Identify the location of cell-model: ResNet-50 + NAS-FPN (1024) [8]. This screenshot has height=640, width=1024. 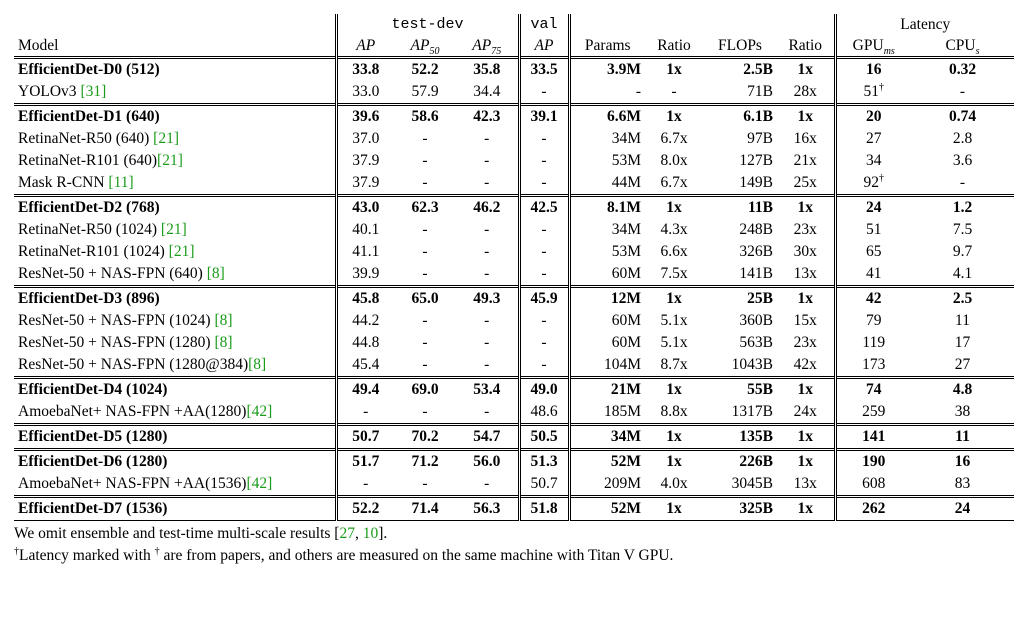
(125, 320).